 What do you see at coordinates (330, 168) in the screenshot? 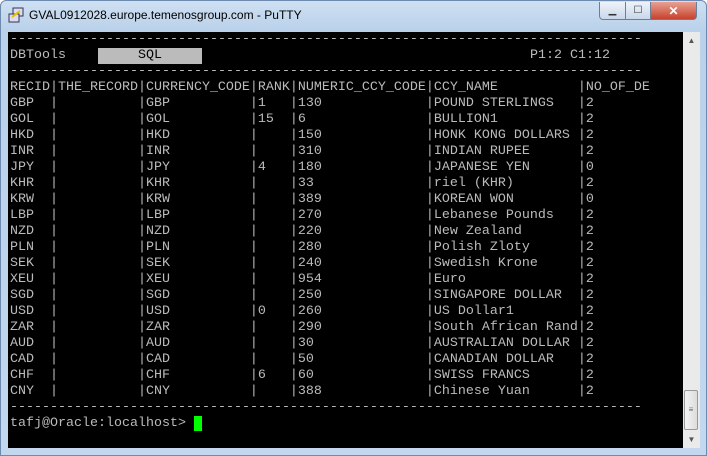
I see `table-row: JPY | |JPY |4 |180 |JAPANESE YEN |0` at bounding box center [330, 168].